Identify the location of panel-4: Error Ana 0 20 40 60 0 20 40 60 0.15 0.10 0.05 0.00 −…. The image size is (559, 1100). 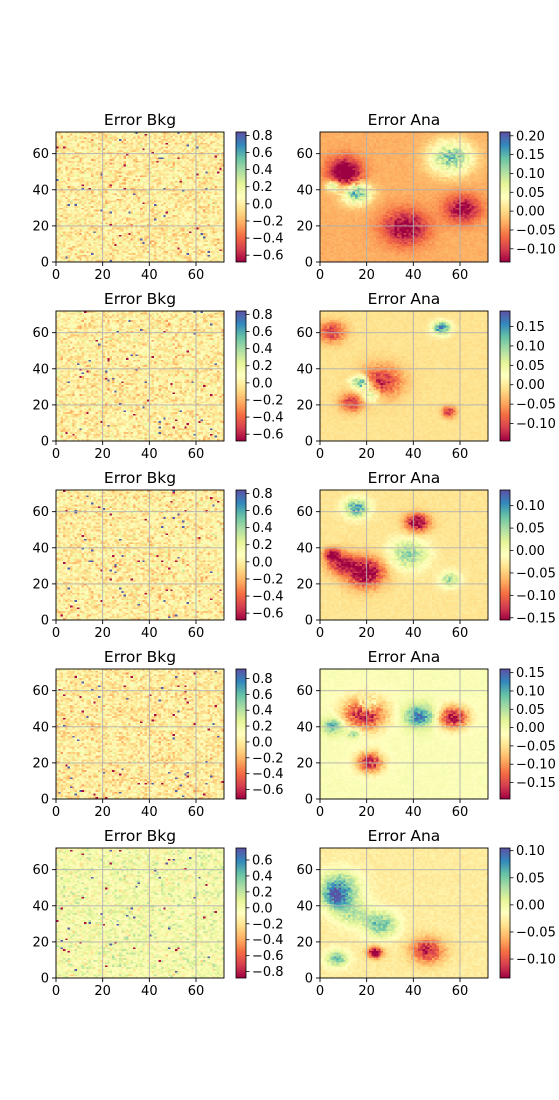
(425, 376).